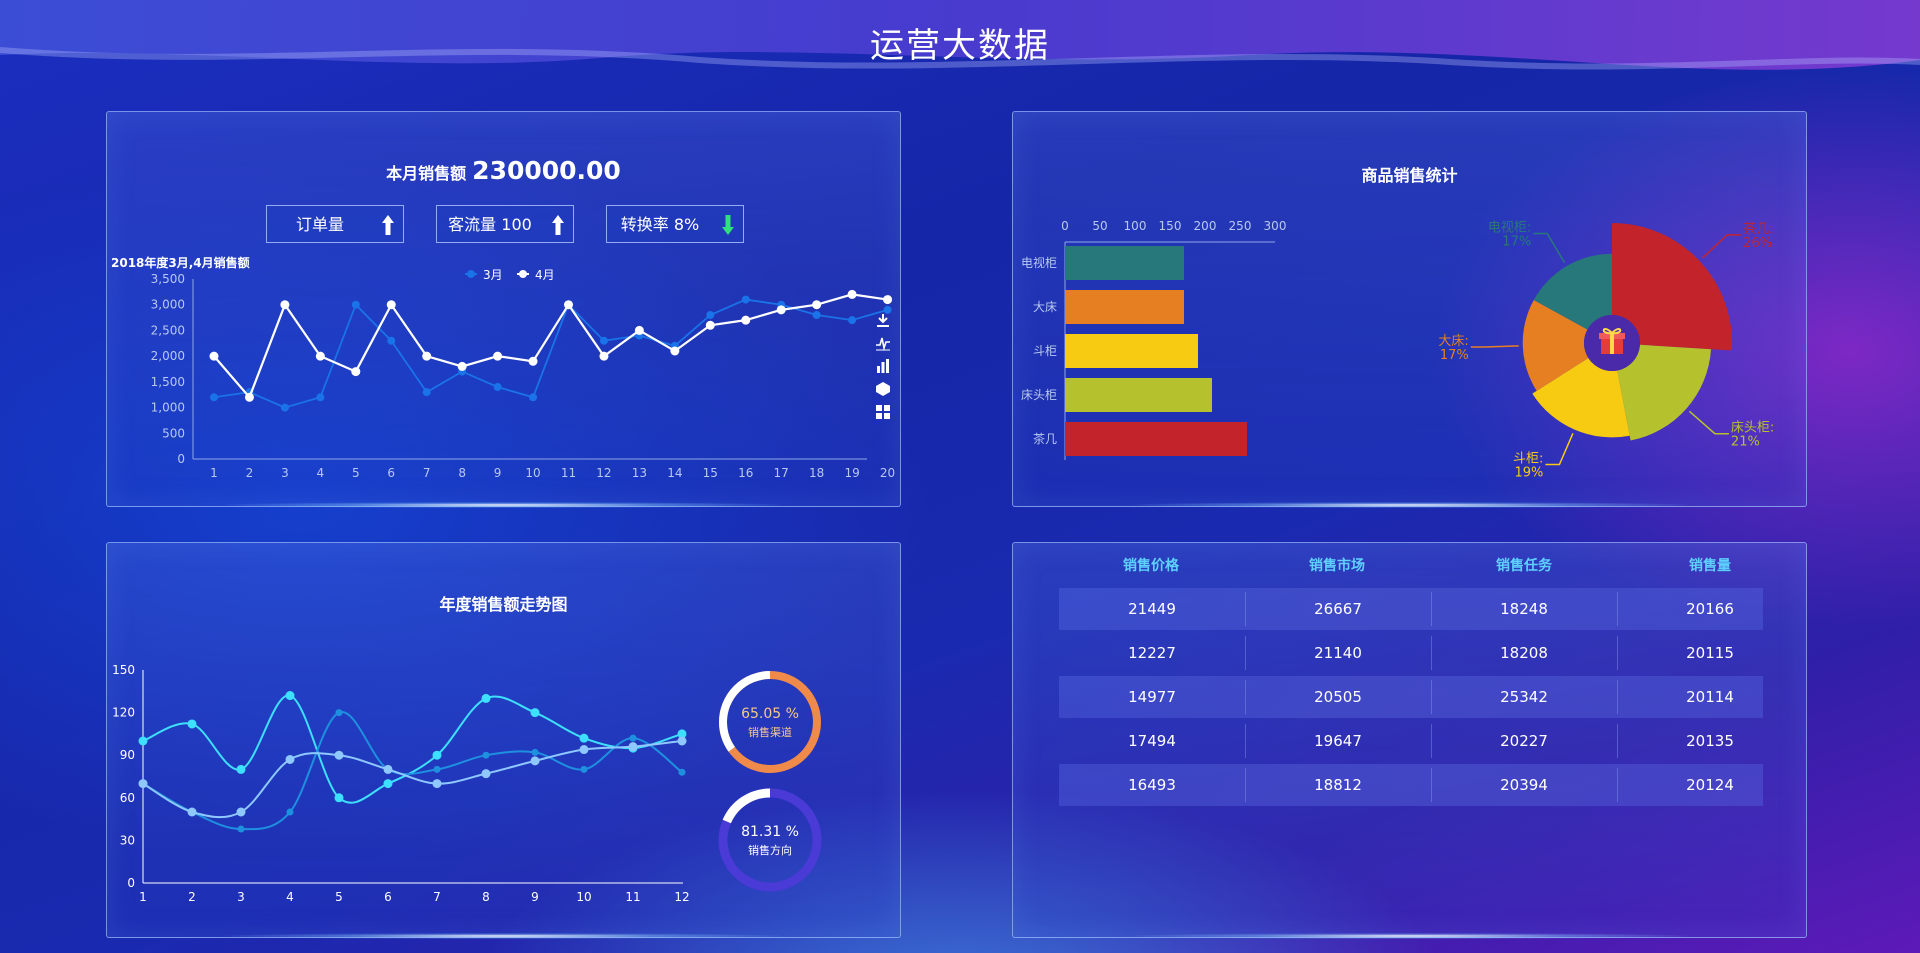  What do you see at coordinates (745, 473) in the screenshot?
I see `x-tick-label: 16` at bounding box center [745, 473].